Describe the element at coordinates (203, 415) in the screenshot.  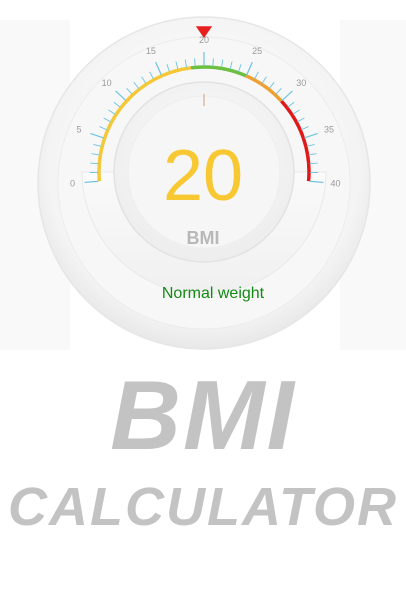
I see `app-title-line-1: BMI` at that location.